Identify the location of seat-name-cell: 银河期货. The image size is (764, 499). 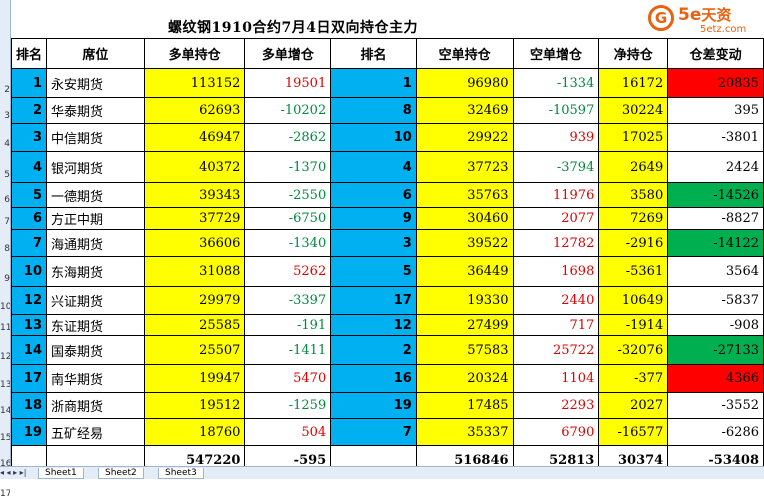
(95, 167).